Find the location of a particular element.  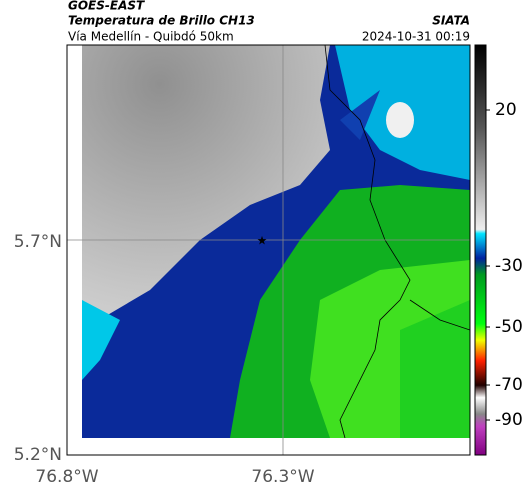

colorbar-tick-label: -30 is located at coordinates (509, 266).